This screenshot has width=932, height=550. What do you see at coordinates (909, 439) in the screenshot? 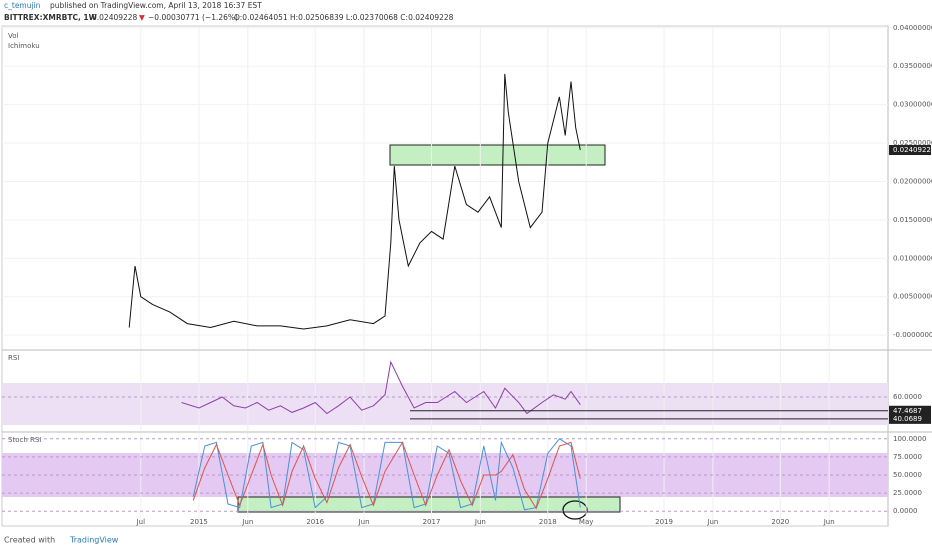
I see `y-tick-label: 100.0000` at bounding box center [909, 439].